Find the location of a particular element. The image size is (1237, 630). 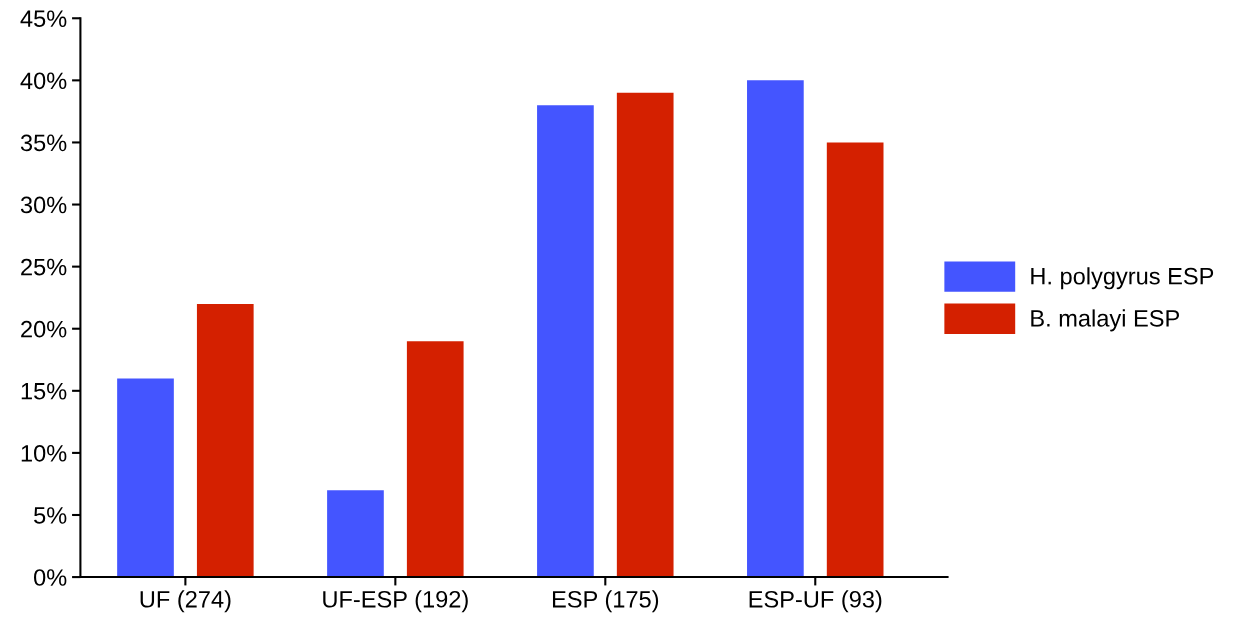

legend-label: B. malayi ESP is located at coordinates (1105, 320).